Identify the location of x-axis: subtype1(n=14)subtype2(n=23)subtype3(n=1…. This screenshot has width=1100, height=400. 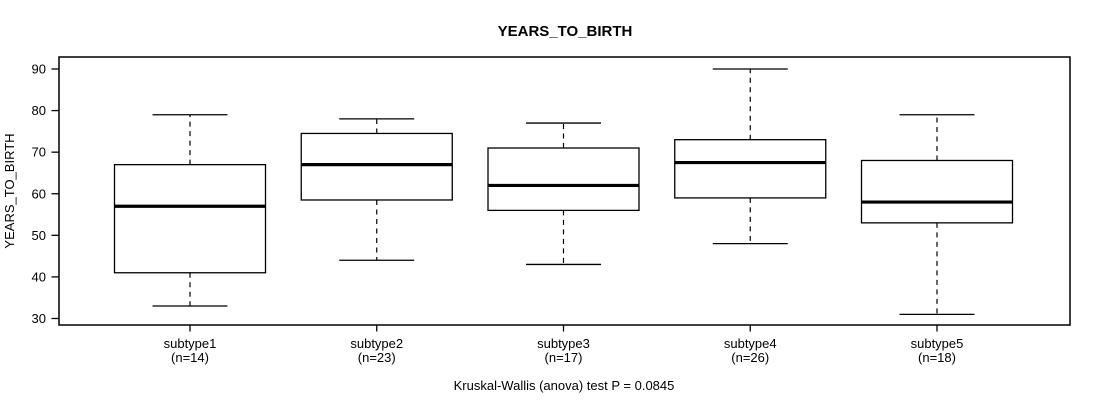
(564, 345).